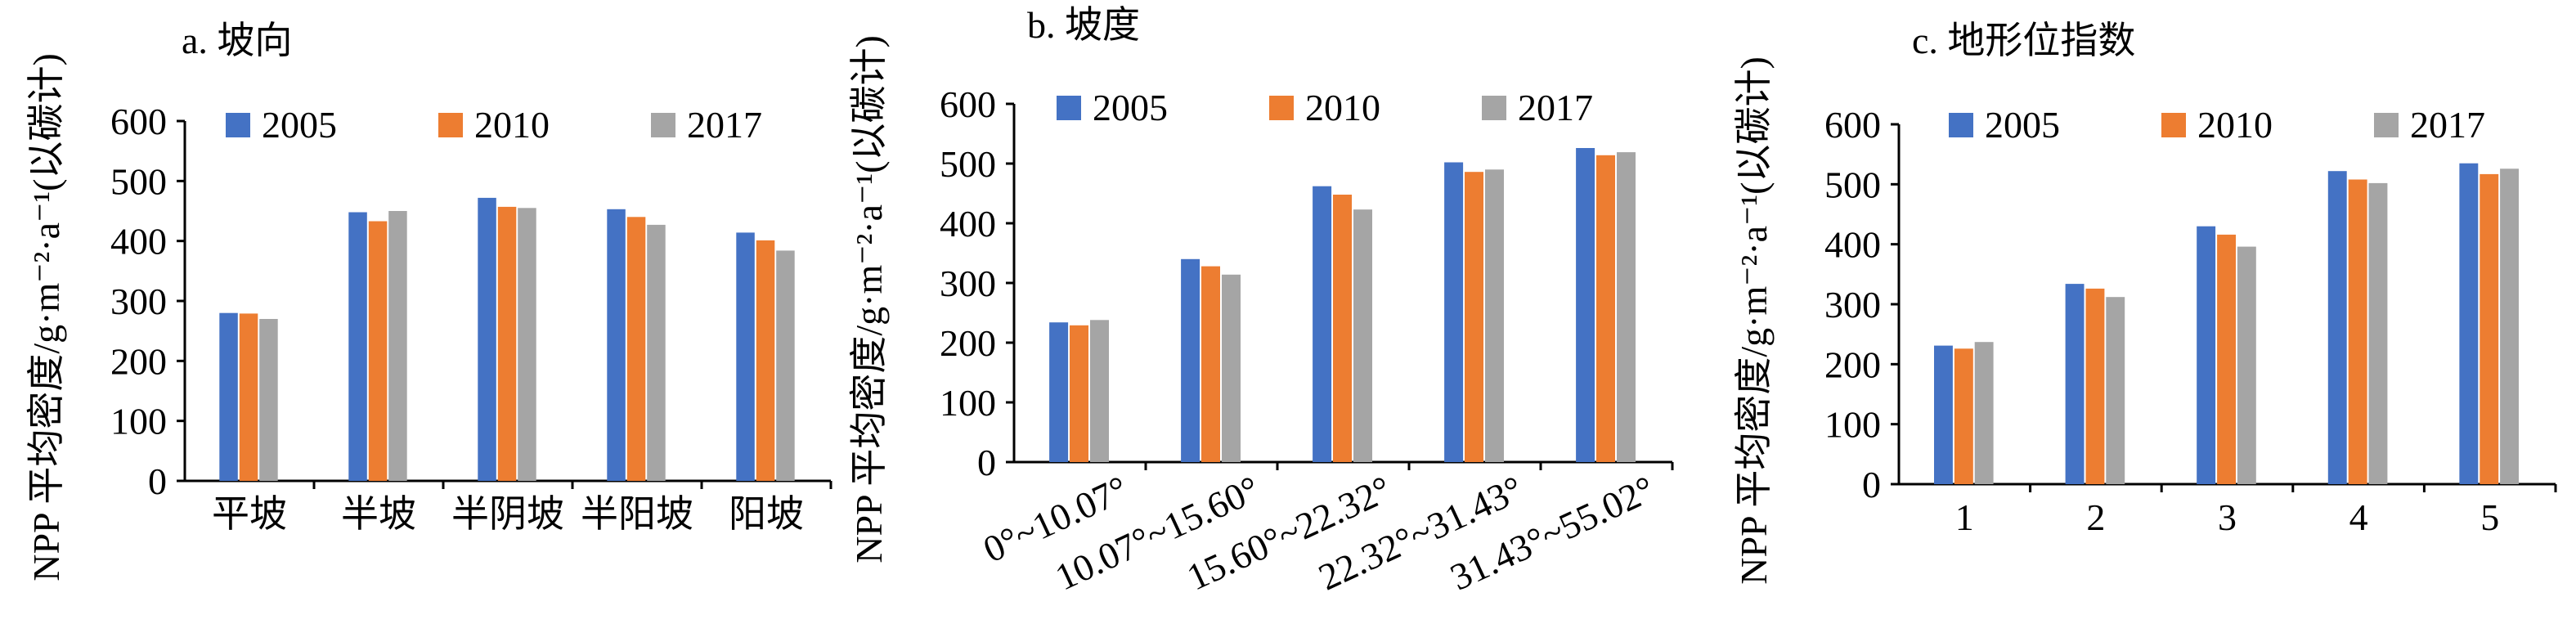  What do you see at coordinates (2096, 517) in the screenshot?
I see `x-tick-label: 2` at bounding box center [2096, 517].